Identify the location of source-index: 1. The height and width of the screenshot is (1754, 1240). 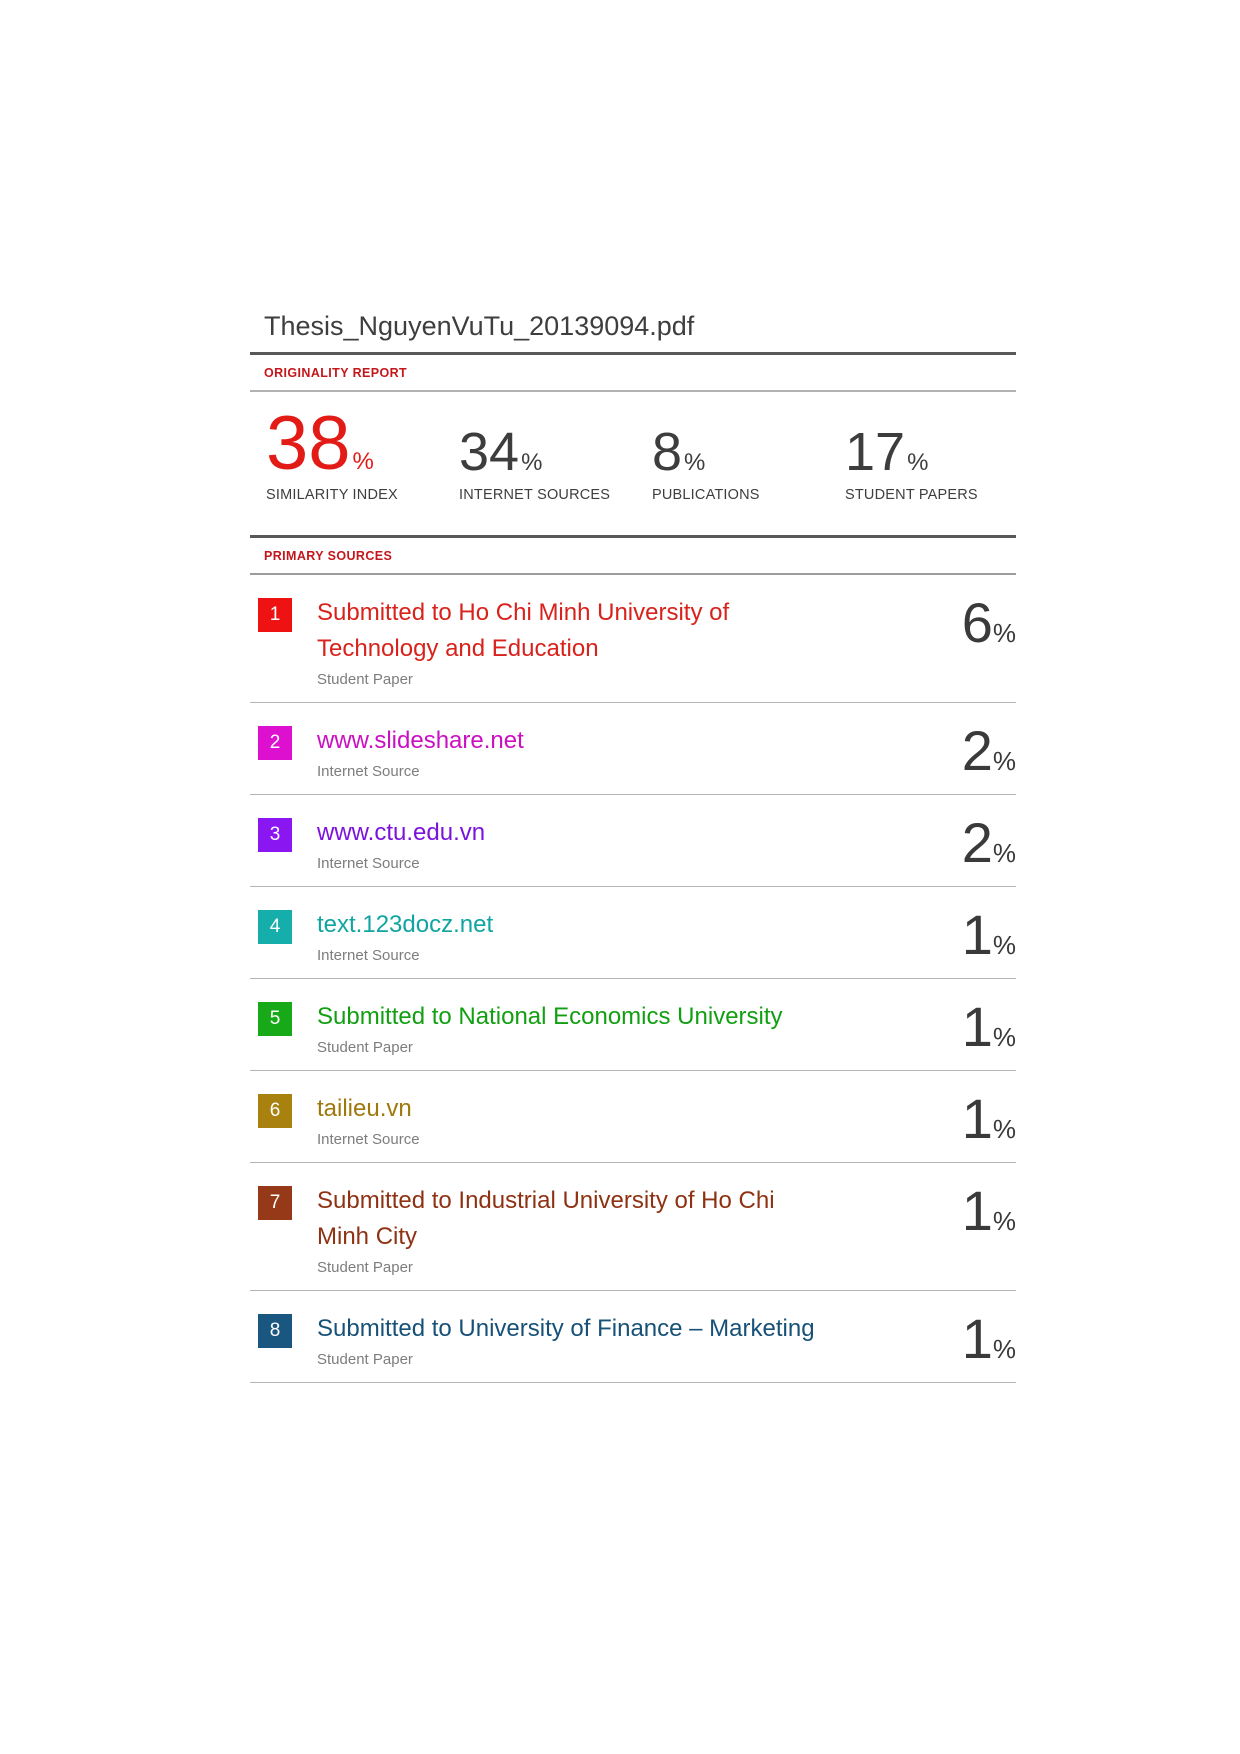
(275, 615).